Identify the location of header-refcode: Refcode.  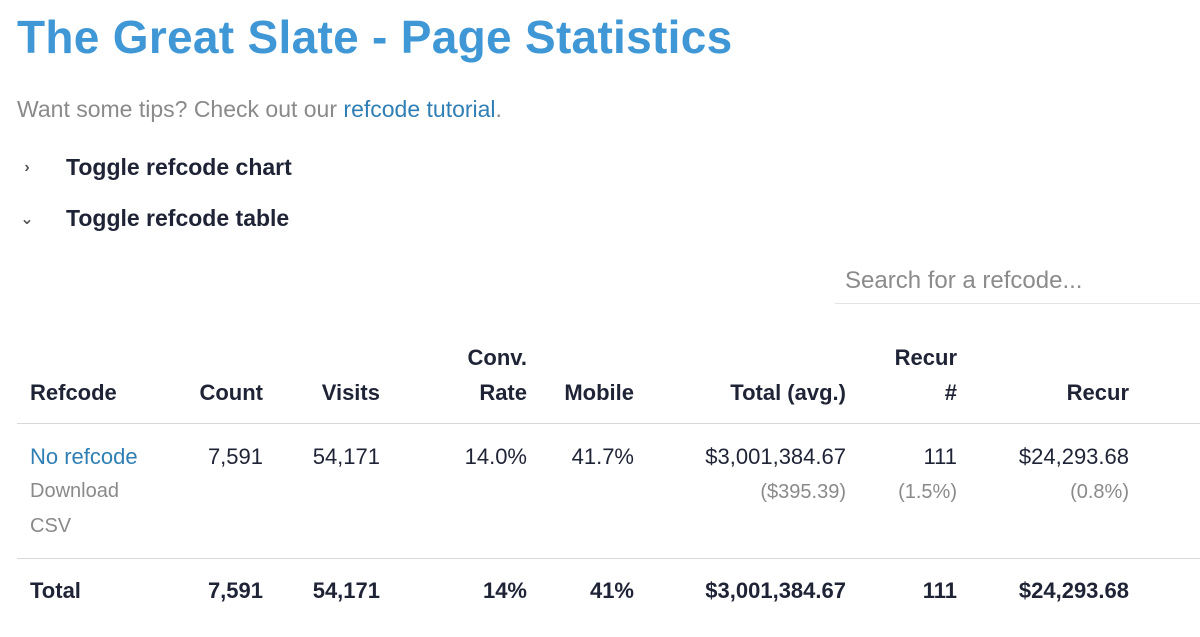
(73, 392).